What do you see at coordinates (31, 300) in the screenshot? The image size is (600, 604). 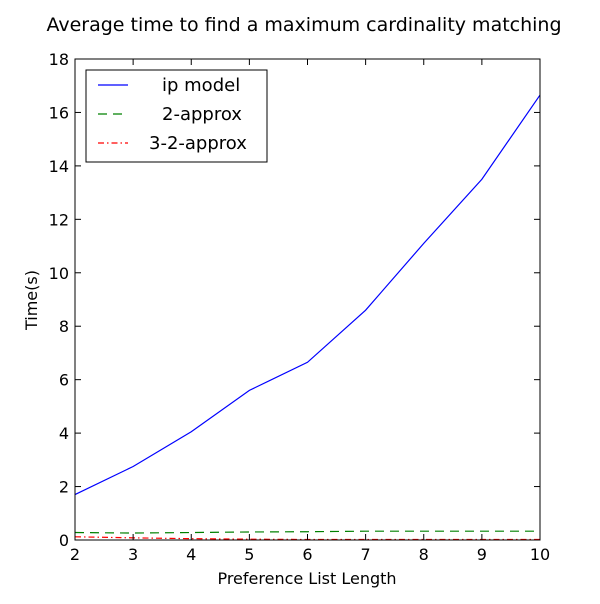 I see `y-axis-label: Time(s)` at bounding box center [31, 300].